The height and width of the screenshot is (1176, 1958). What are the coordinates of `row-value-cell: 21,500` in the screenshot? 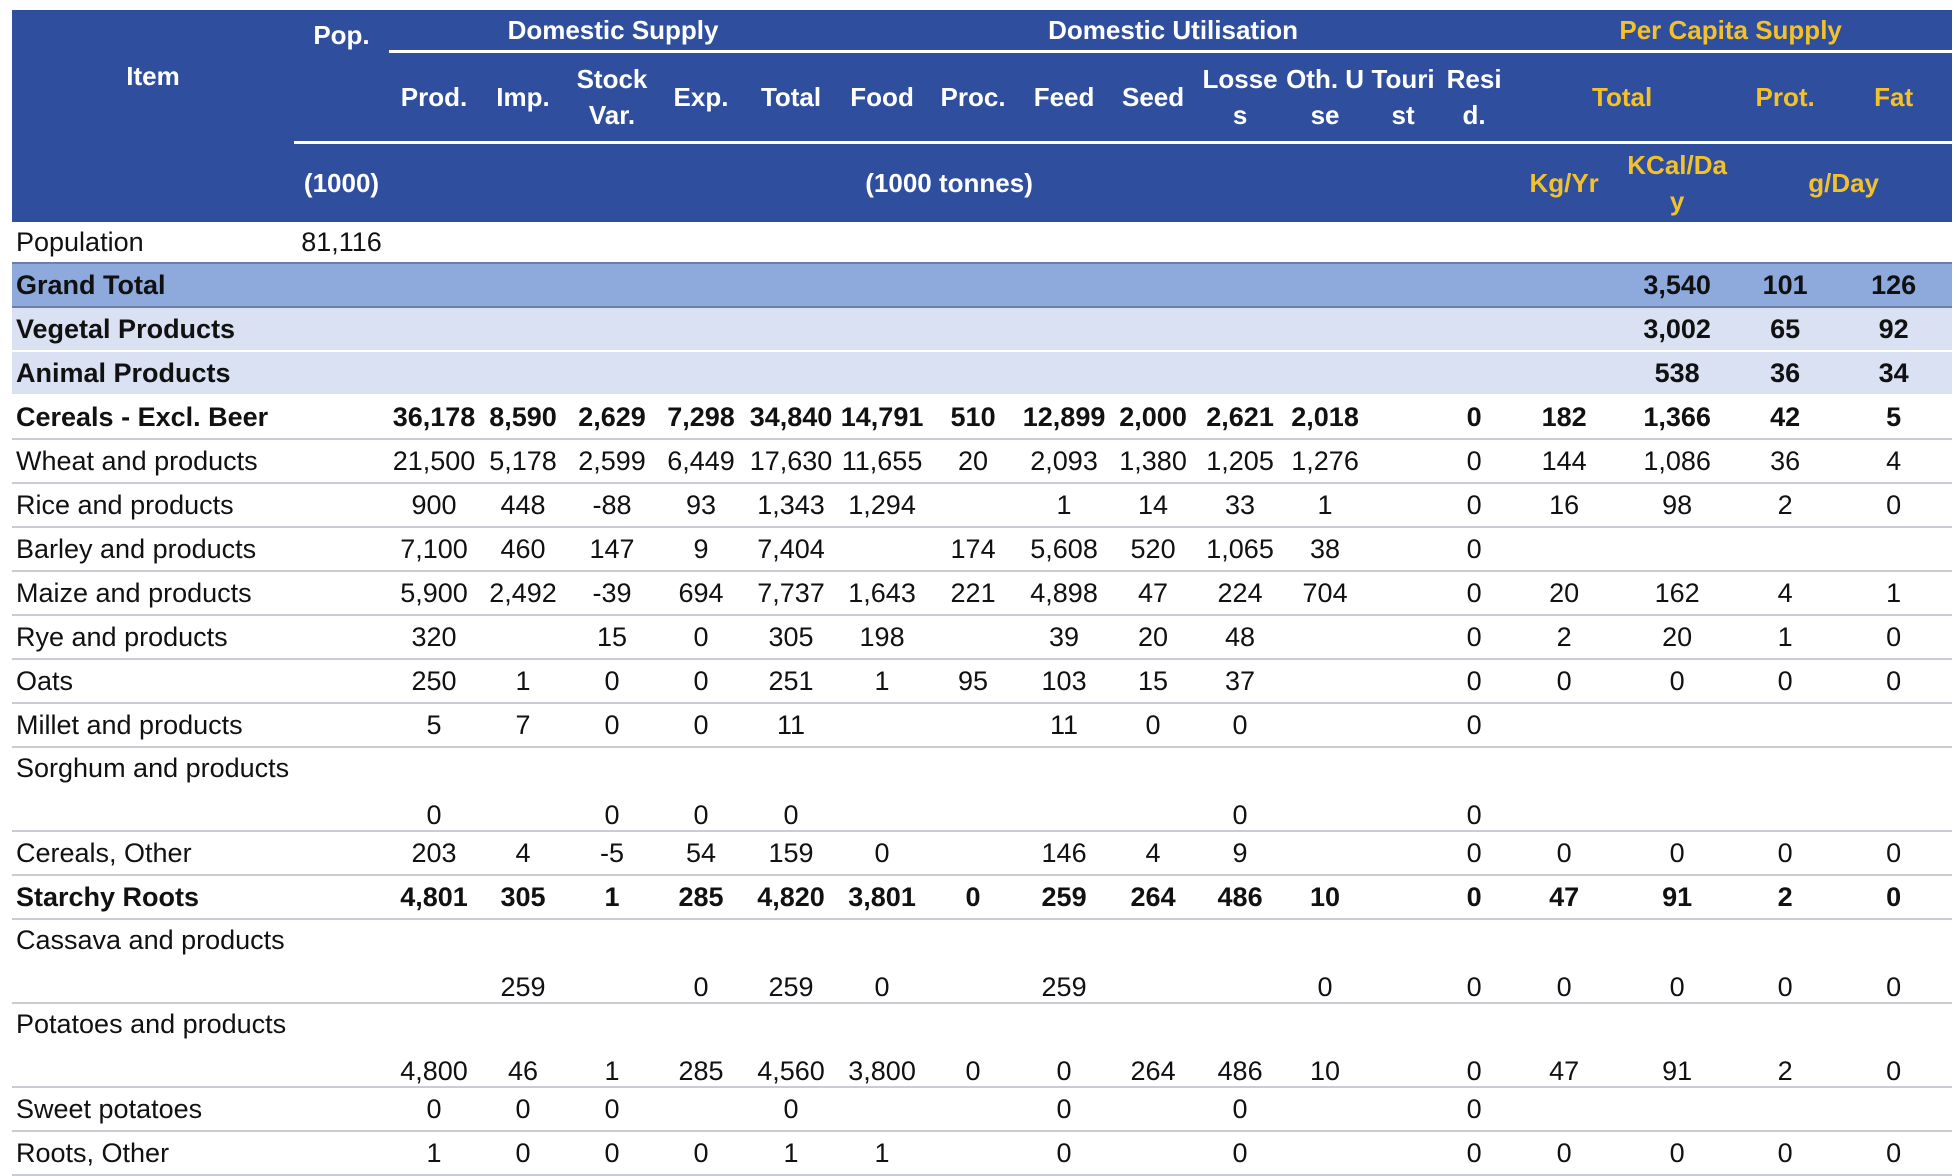 It's located at (434, 461).